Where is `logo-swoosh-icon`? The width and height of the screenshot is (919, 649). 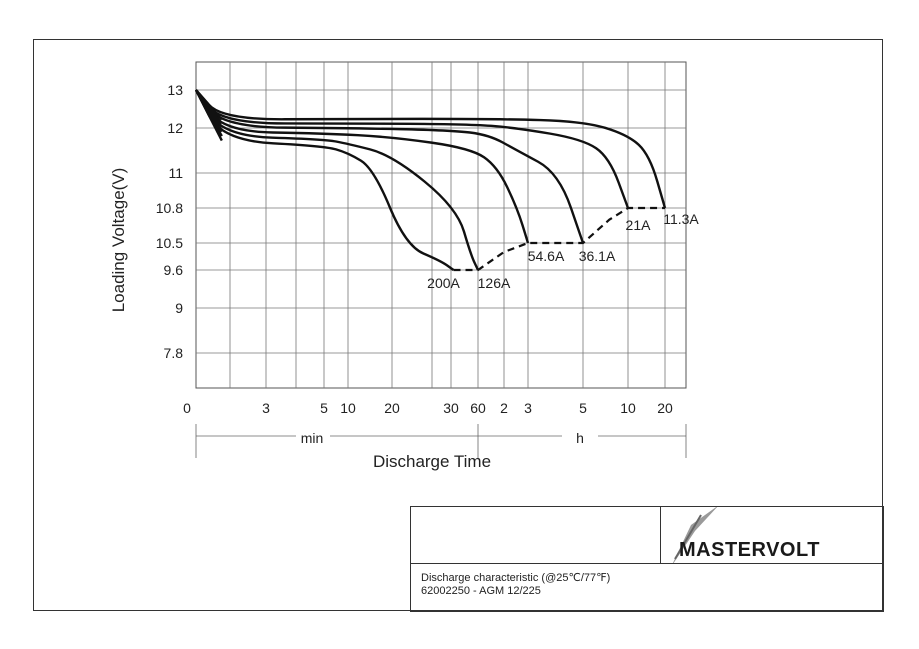 logo-swoosh-icon is located at coordinates (695, 535).